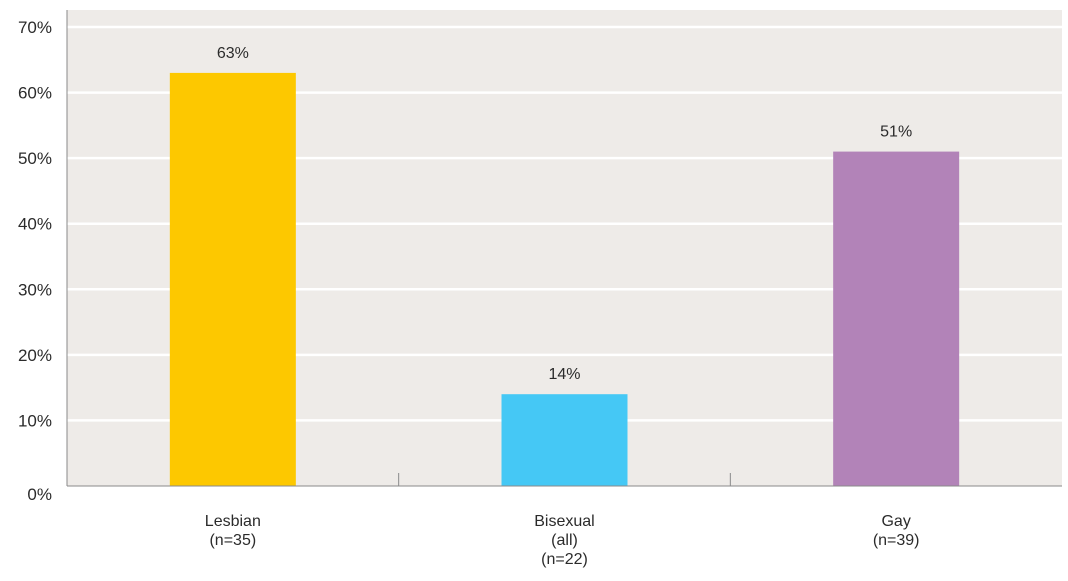 This screenshot has width=1068, height=581. I want to click on bar-data-label: 51%, so click(896, 132).